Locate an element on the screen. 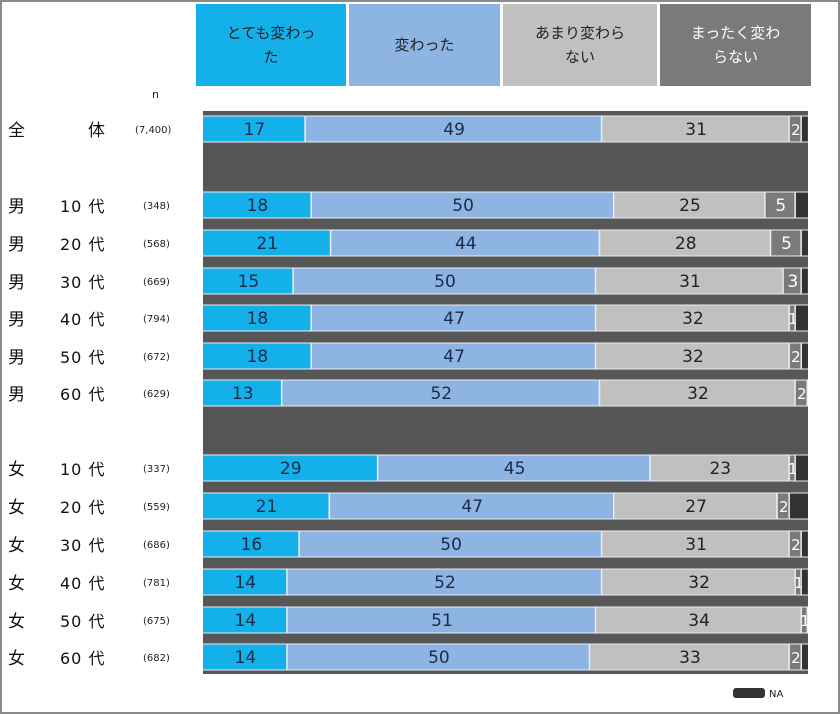  row-age-label: 50 代 is located at coordinates (82, 621).